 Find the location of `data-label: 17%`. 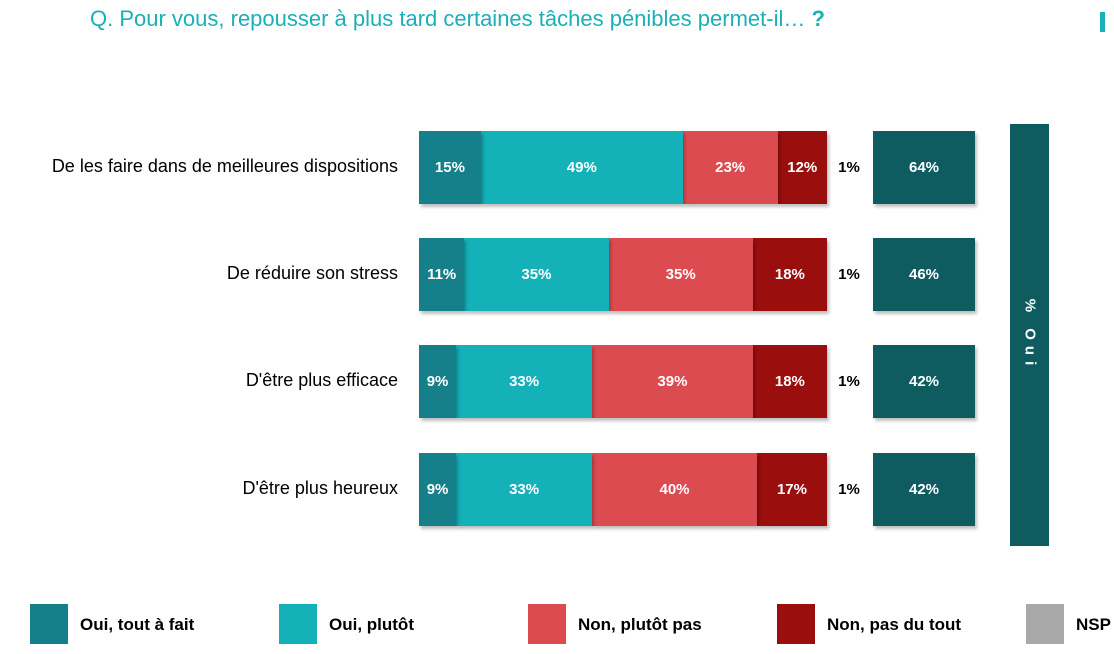

data-label: 17% is located at coordinates (791, 489).